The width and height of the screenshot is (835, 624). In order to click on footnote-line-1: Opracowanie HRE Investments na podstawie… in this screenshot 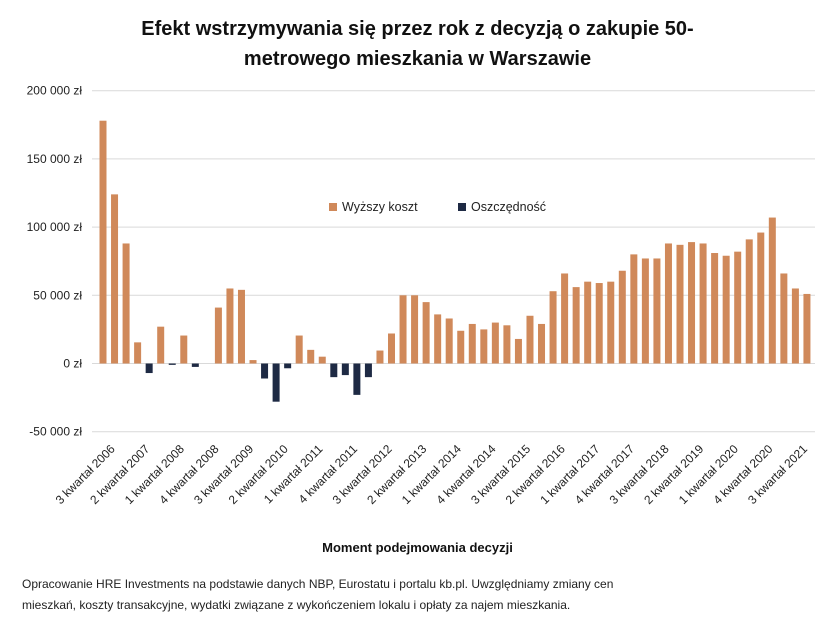, I will do `click(318, 584)`.